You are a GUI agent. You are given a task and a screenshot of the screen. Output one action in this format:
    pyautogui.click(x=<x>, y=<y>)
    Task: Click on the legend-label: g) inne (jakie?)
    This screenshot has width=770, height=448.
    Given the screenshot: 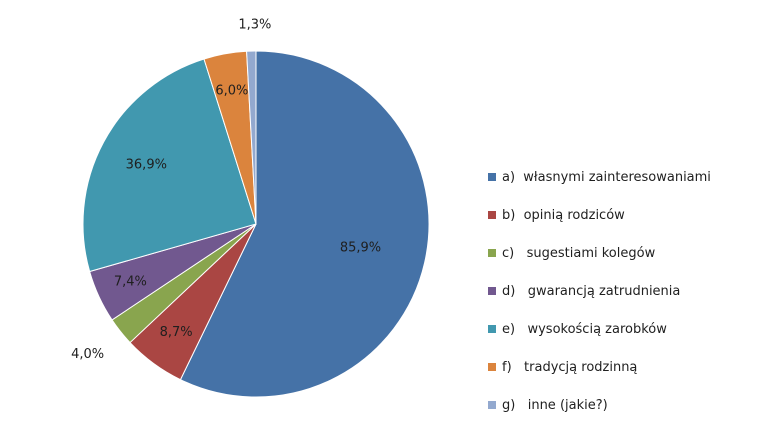 What is the action you would take?
    pyautogui.click(x=555, y=405)
    